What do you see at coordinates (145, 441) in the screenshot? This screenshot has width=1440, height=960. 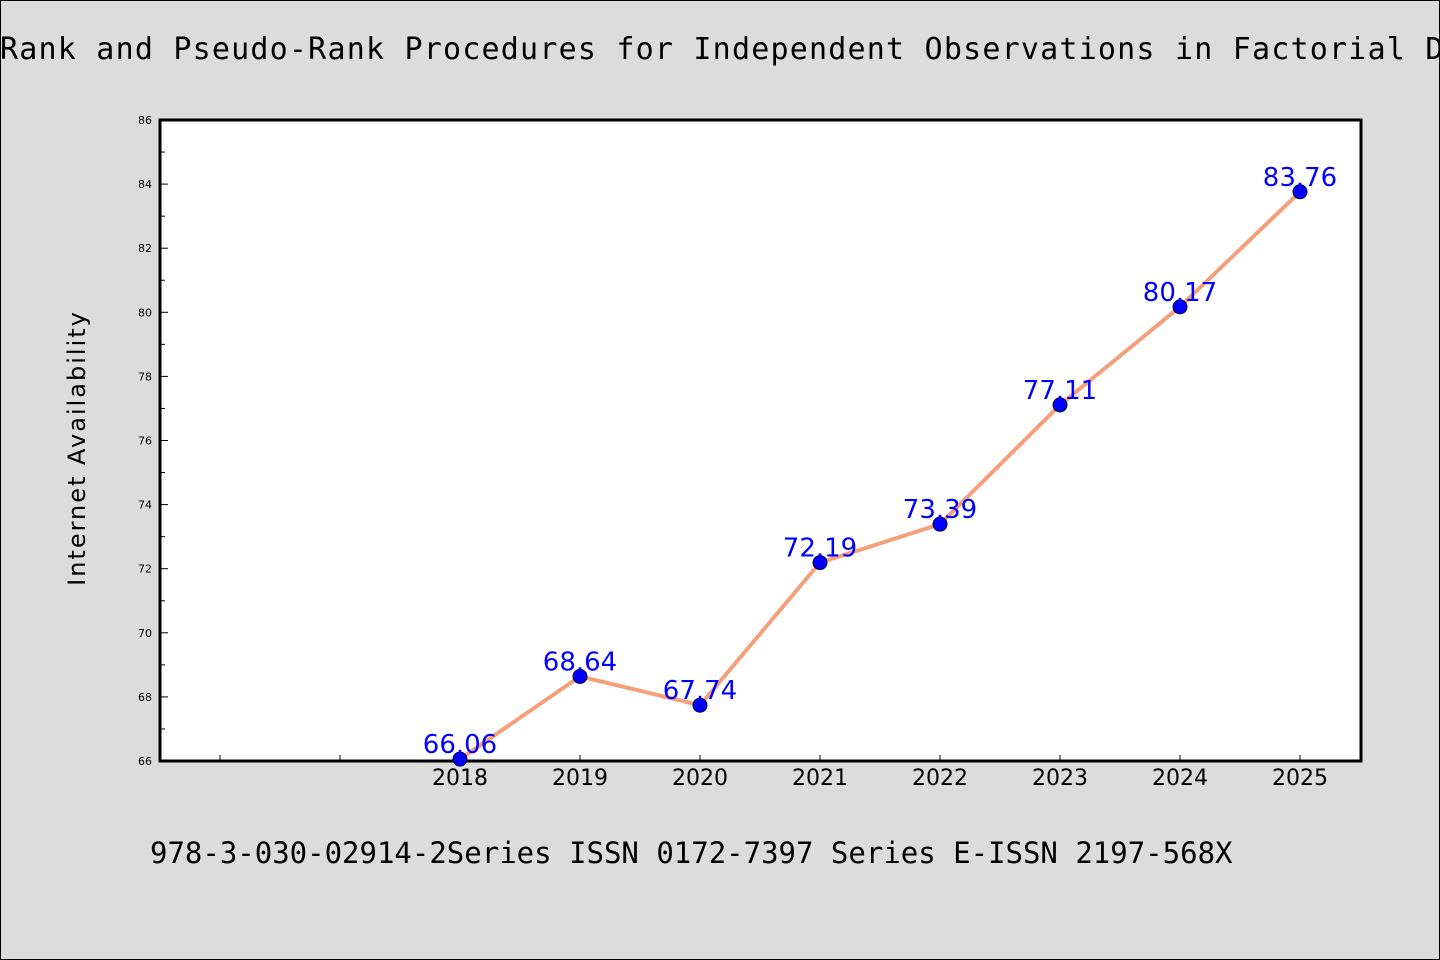 I see `y-tick-label: 76` at bounding box center [145, 441].